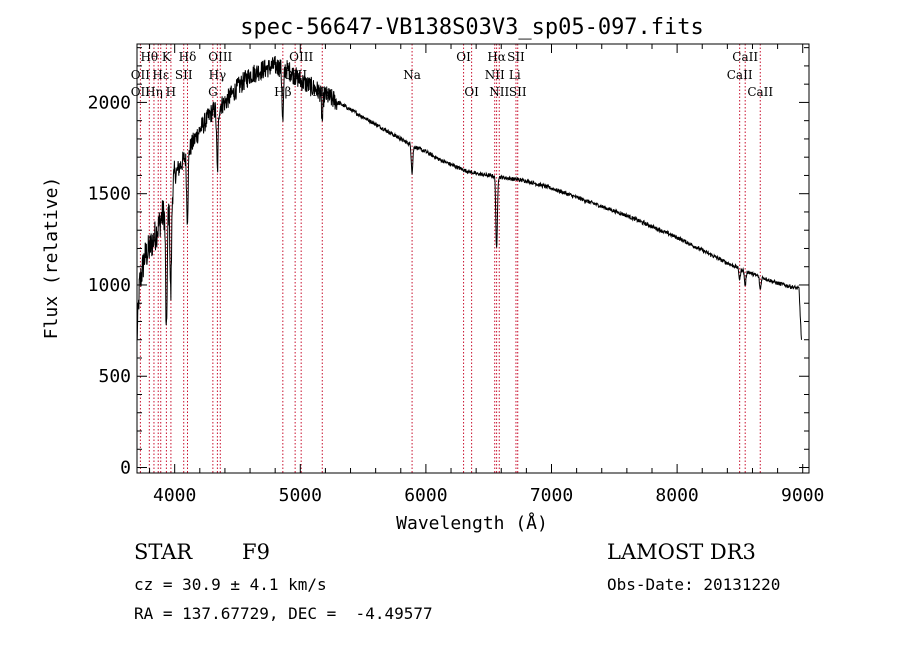 The height and width of the screenshot is (649, 900). I want to click on line-marker-label: G, so click(213, 92).